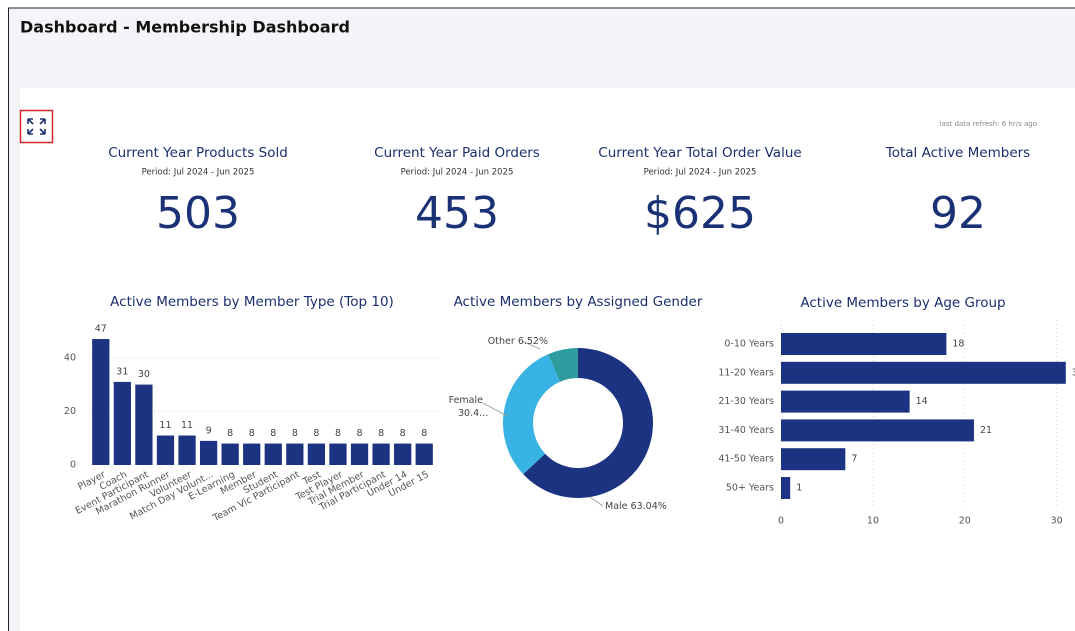 Image resolution: width=1075 pixels, height=631 pixels. Describe the element at coordinates (749, 344) in the screenshot. I see `y-tick-label: 0-10 Years` at that location.